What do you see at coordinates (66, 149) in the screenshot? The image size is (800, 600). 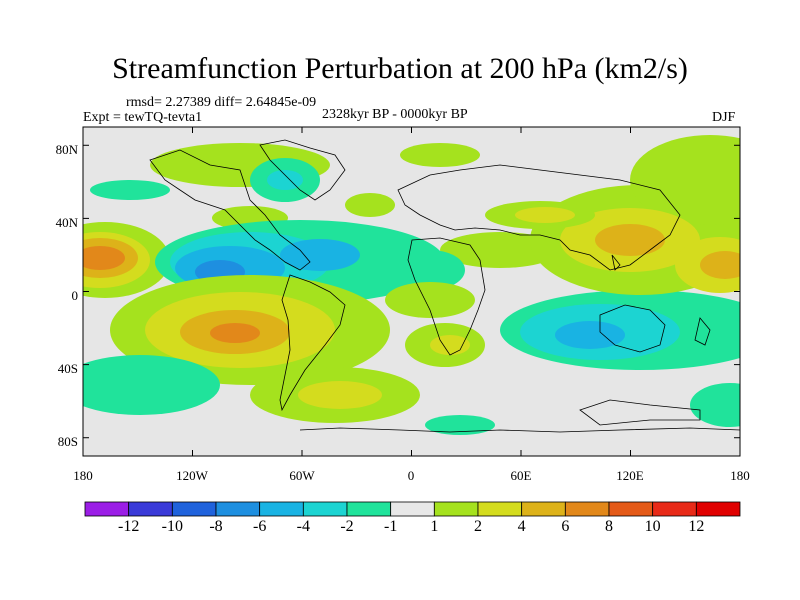 I see `lat-label-80n: 80N` at bounding box center [66, 149].